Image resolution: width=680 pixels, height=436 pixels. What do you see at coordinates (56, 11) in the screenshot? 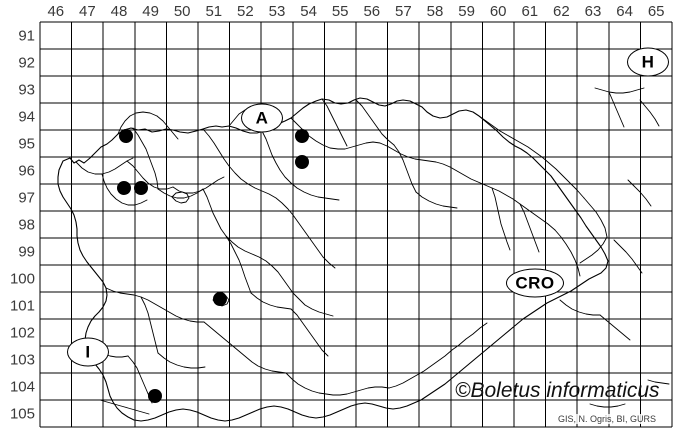
I see `col-label: 46` at bounding box center [56, 11].